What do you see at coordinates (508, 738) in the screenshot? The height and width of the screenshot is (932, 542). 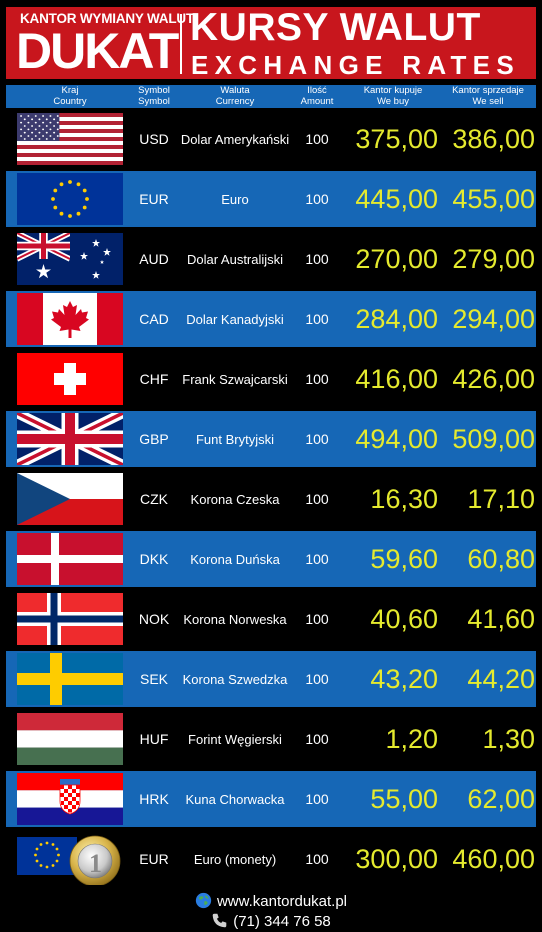 I see `sell-rate: 1,30` at bounding box center [508, 738].